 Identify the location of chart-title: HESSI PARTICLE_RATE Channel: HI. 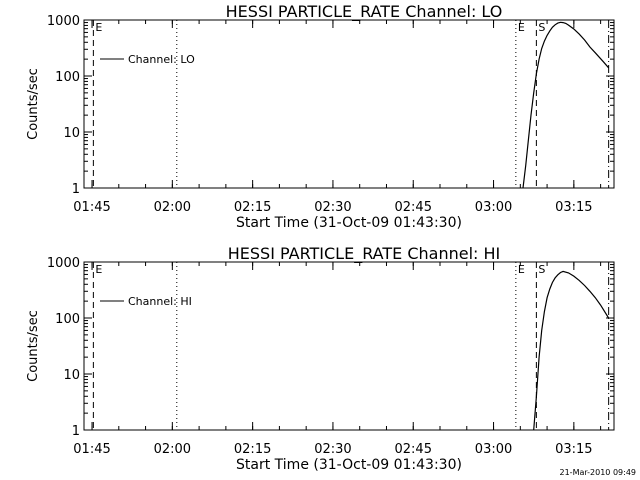
(364, 254).